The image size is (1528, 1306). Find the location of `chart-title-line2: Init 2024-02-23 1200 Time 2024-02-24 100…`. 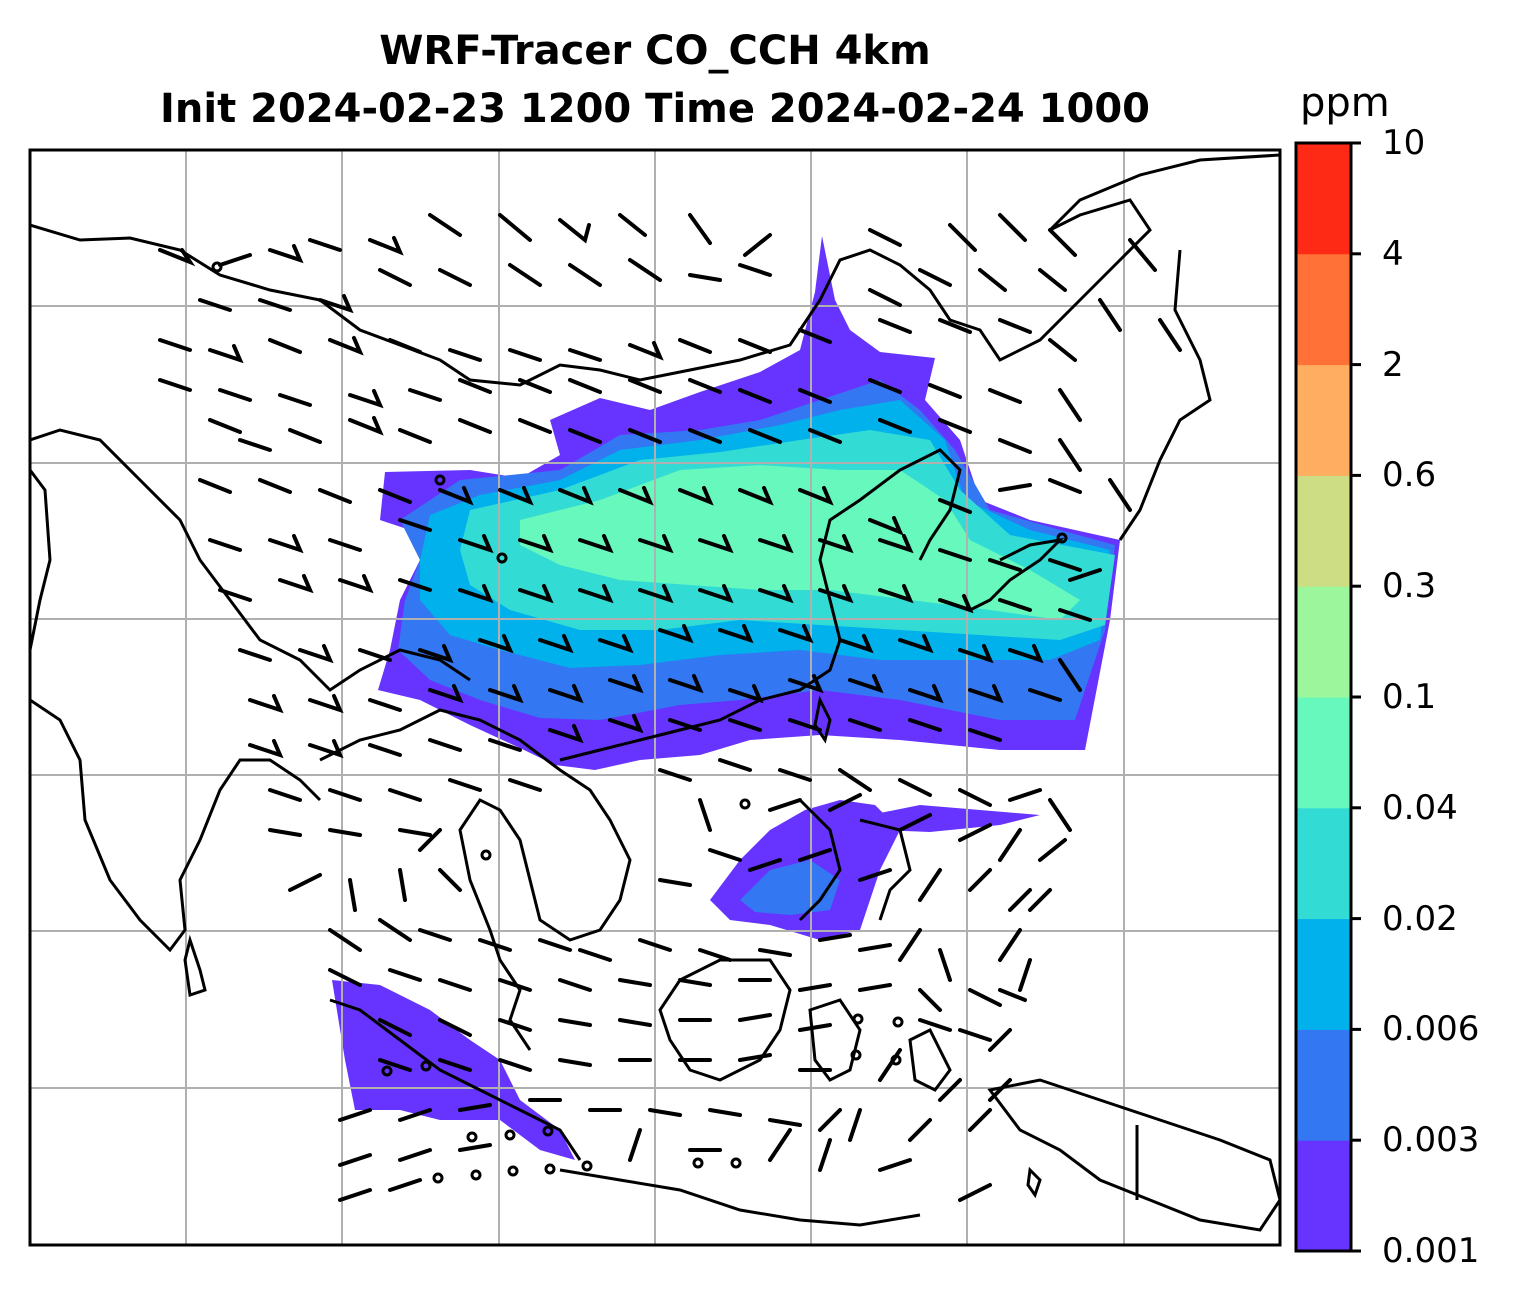

chart-title-line2: Init 2024-02-23 1200 Time 2024-02-24 100… is located at coordinates (655, 109).